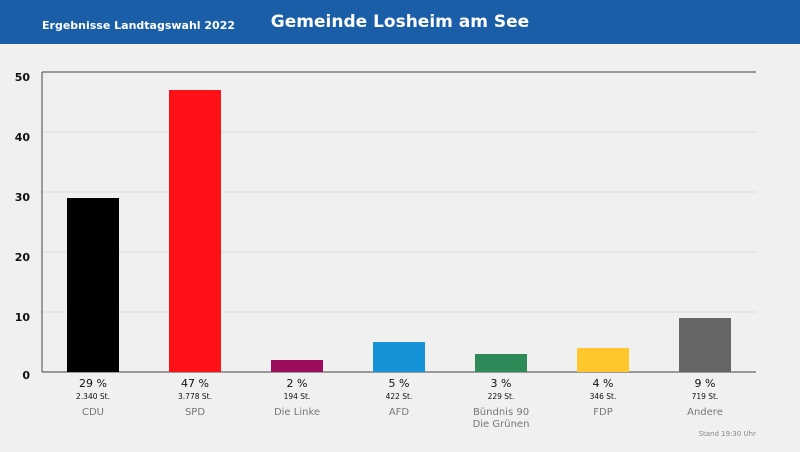  I want to click on vote-label: 422 St., so click(399, 396).